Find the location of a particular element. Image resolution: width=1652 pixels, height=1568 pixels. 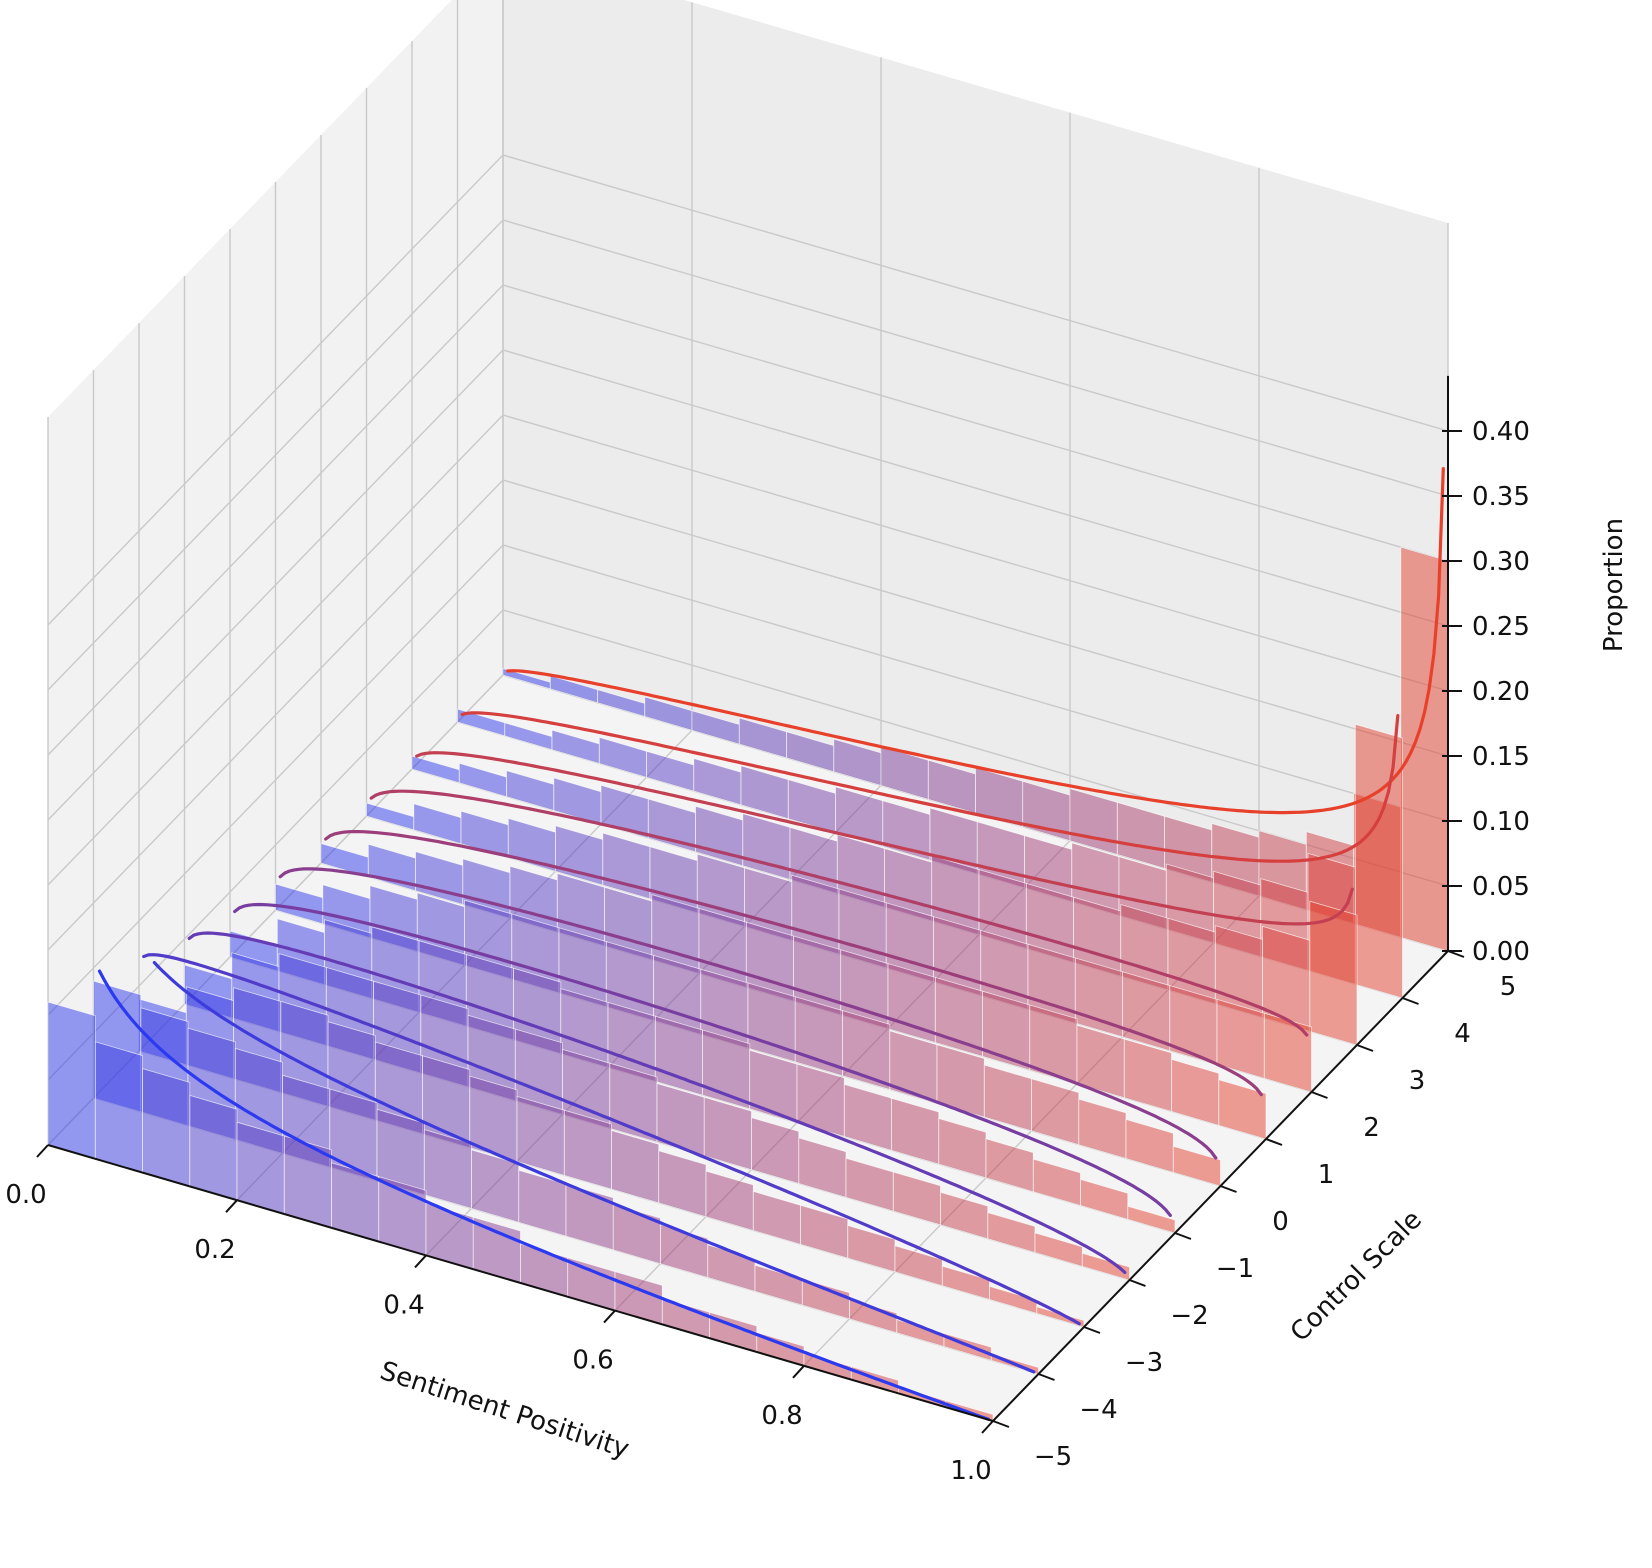

z-tick-label: 0.15 is located at coordinates (1501, 757).